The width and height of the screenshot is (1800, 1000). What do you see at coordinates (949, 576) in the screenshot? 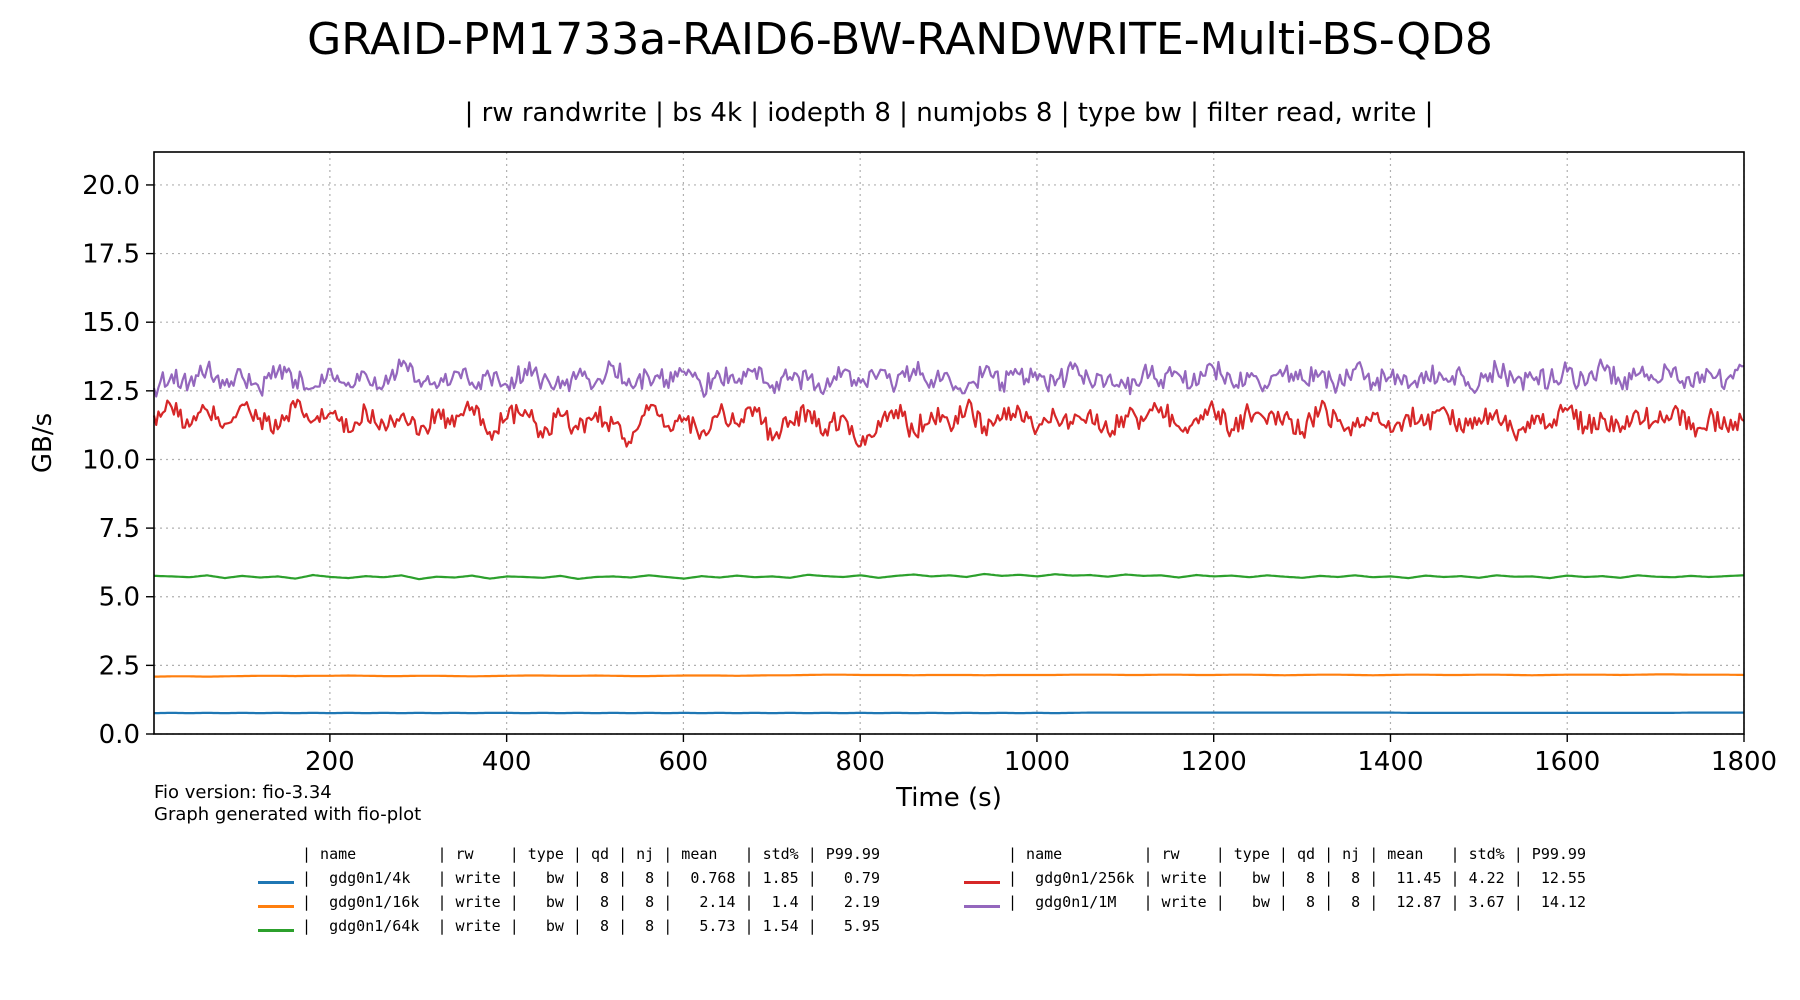
I see `series-line-gdg0n1-64k` at bounding box center [949, 576].